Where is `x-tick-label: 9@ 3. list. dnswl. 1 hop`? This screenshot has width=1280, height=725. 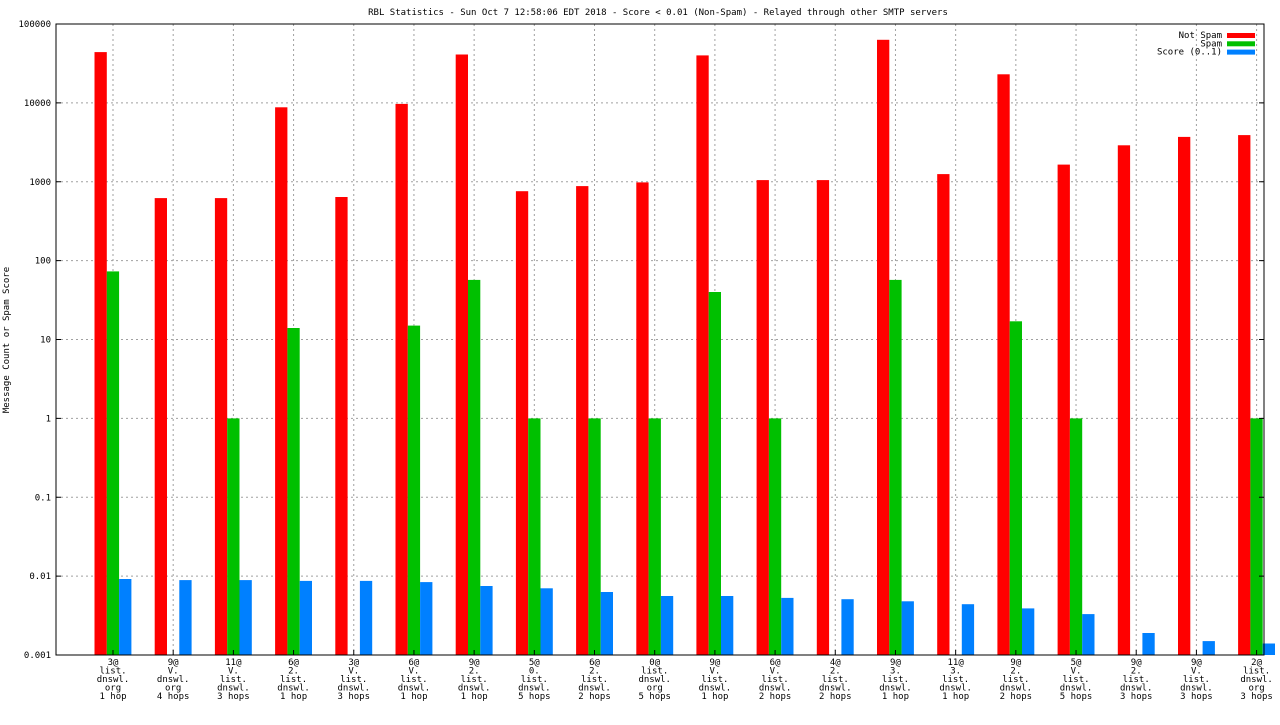 x-tick-label: 9@ 3. list. dnswl. 1 hop is located at coordinates (895, 680).